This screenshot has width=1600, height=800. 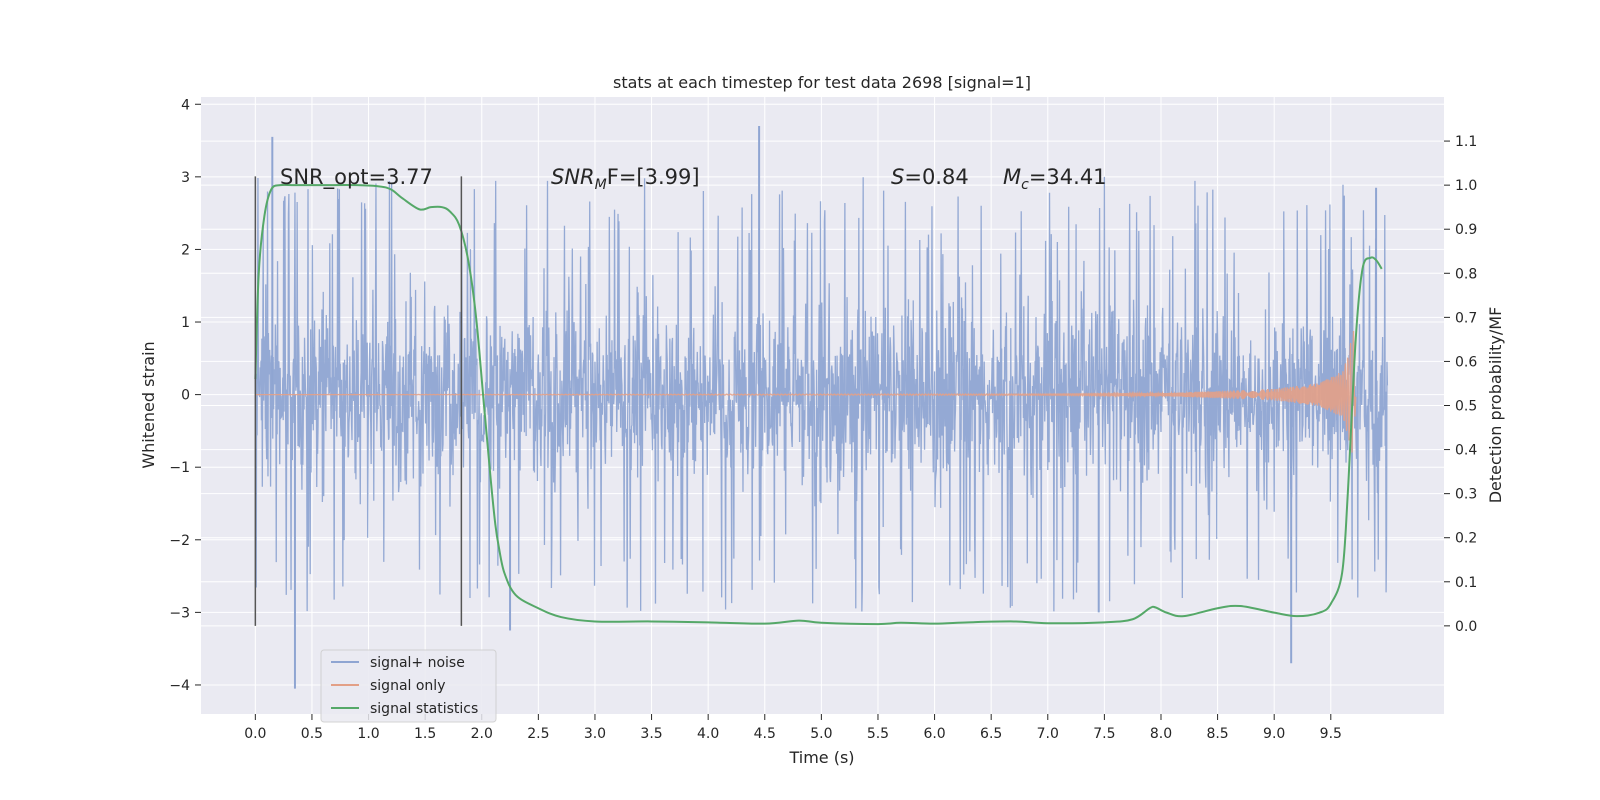 I want to click on annotation-mc: Mc=34.41, so click(x=1055, y=179).